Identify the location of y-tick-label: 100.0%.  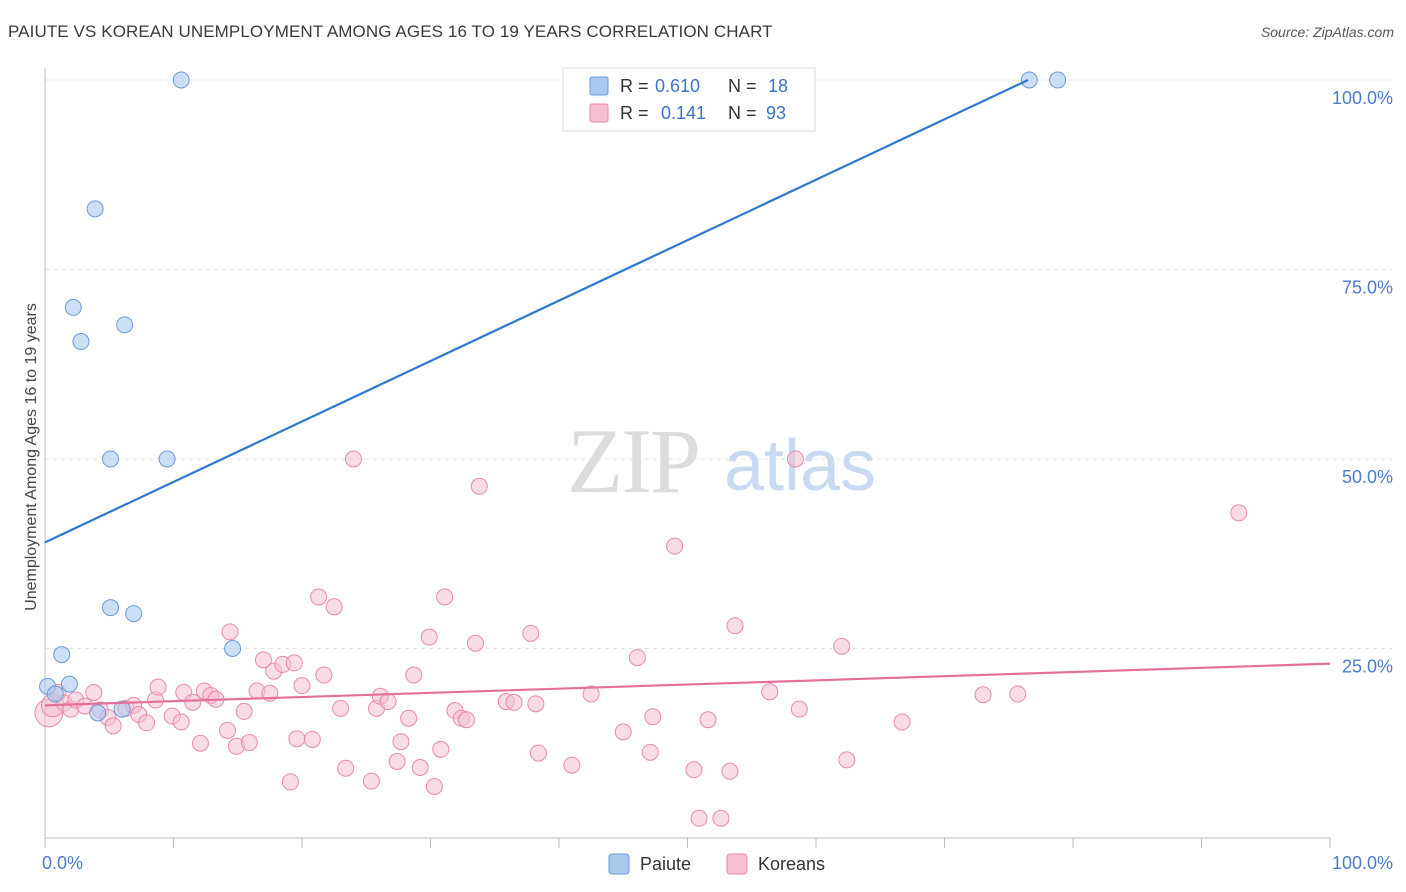
(1362, 98).